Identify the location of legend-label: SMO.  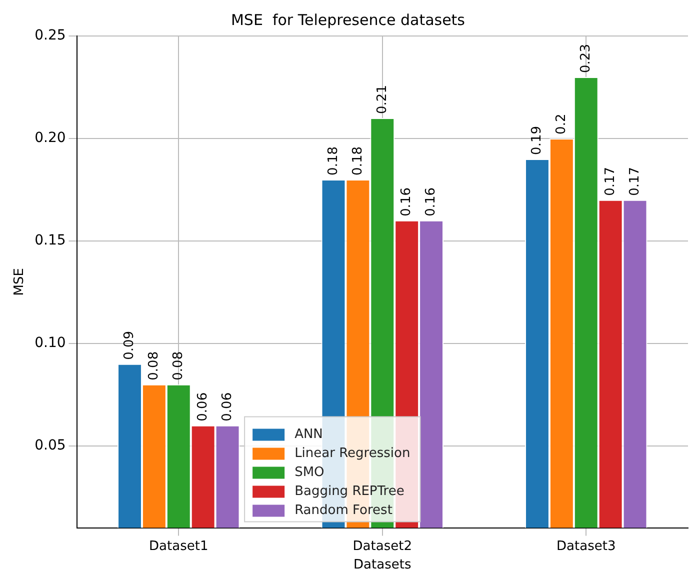
(309, 472).